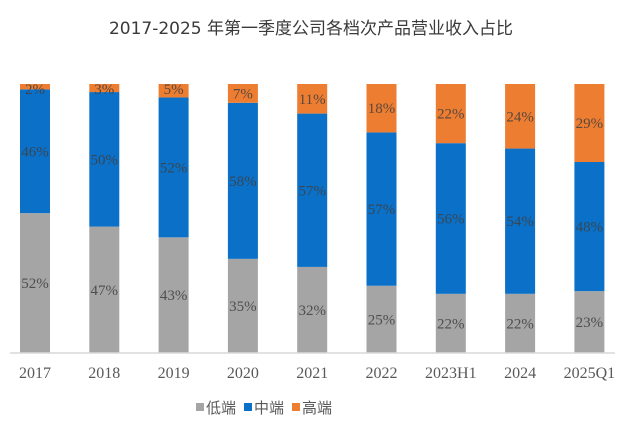 This screenshot has height=430, width=623. I want to click on data-label: 58%, so click(243, 182).